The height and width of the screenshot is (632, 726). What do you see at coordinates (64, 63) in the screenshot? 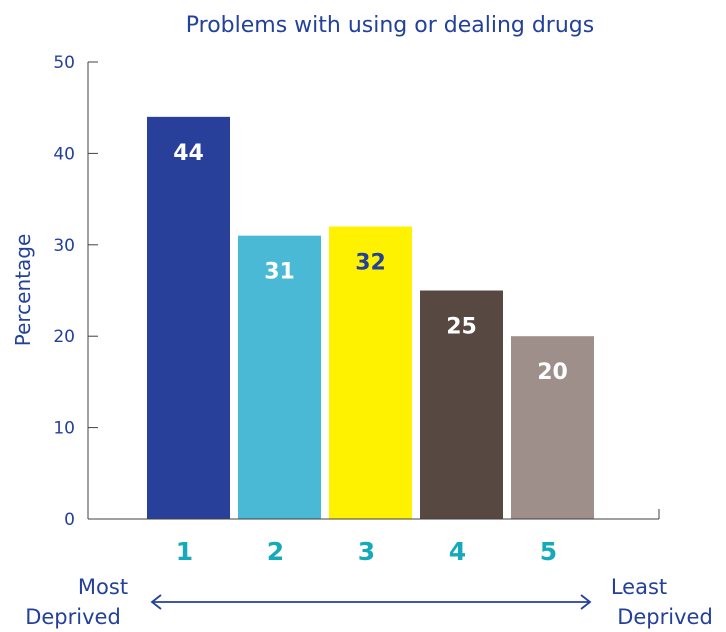
I see `y-tick-label: 50` at bounding box center [64, 63].